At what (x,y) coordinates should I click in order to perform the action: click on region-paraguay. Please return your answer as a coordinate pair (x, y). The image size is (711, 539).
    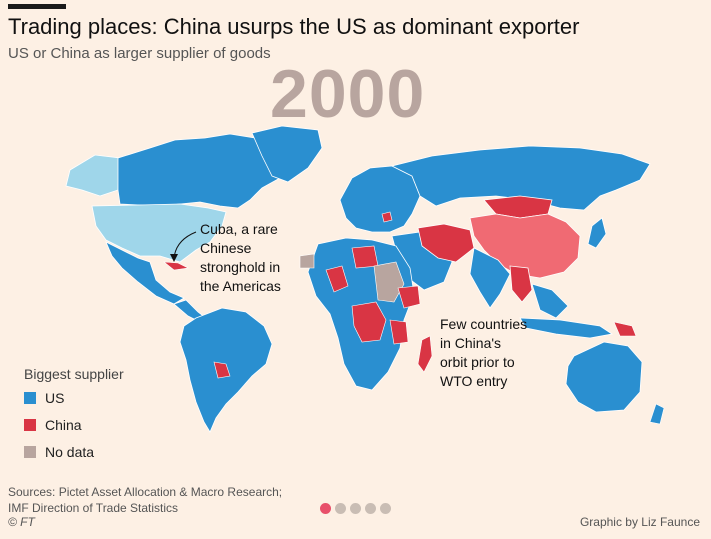
    Looking at the image, I should click on (222, 370).